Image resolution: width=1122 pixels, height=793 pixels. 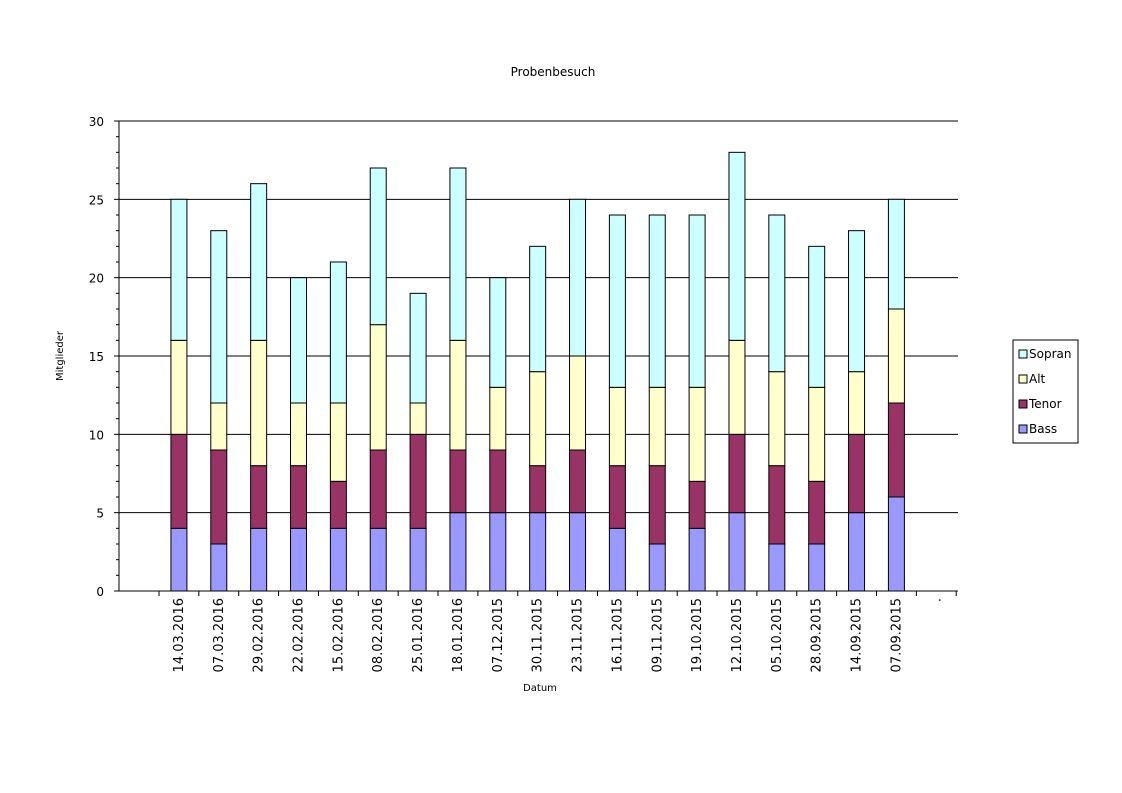 I want to click on legend-swatch-sopran, so click(x=1023, y=354).